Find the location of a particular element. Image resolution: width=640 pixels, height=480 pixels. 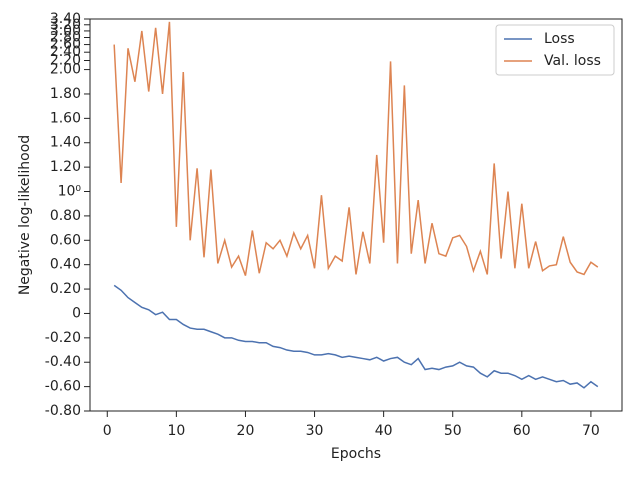

y-tick-label: 10⁰ is located at coordinates (70, 192).